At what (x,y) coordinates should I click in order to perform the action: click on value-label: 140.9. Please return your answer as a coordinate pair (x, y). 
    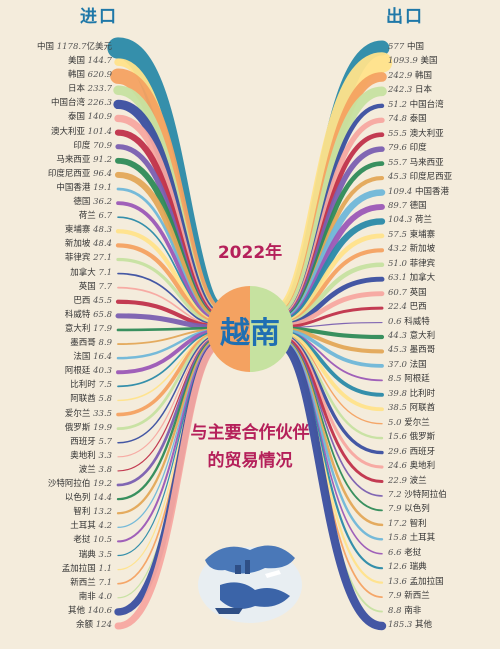
    Looking at the image, I should click on (99, 117).